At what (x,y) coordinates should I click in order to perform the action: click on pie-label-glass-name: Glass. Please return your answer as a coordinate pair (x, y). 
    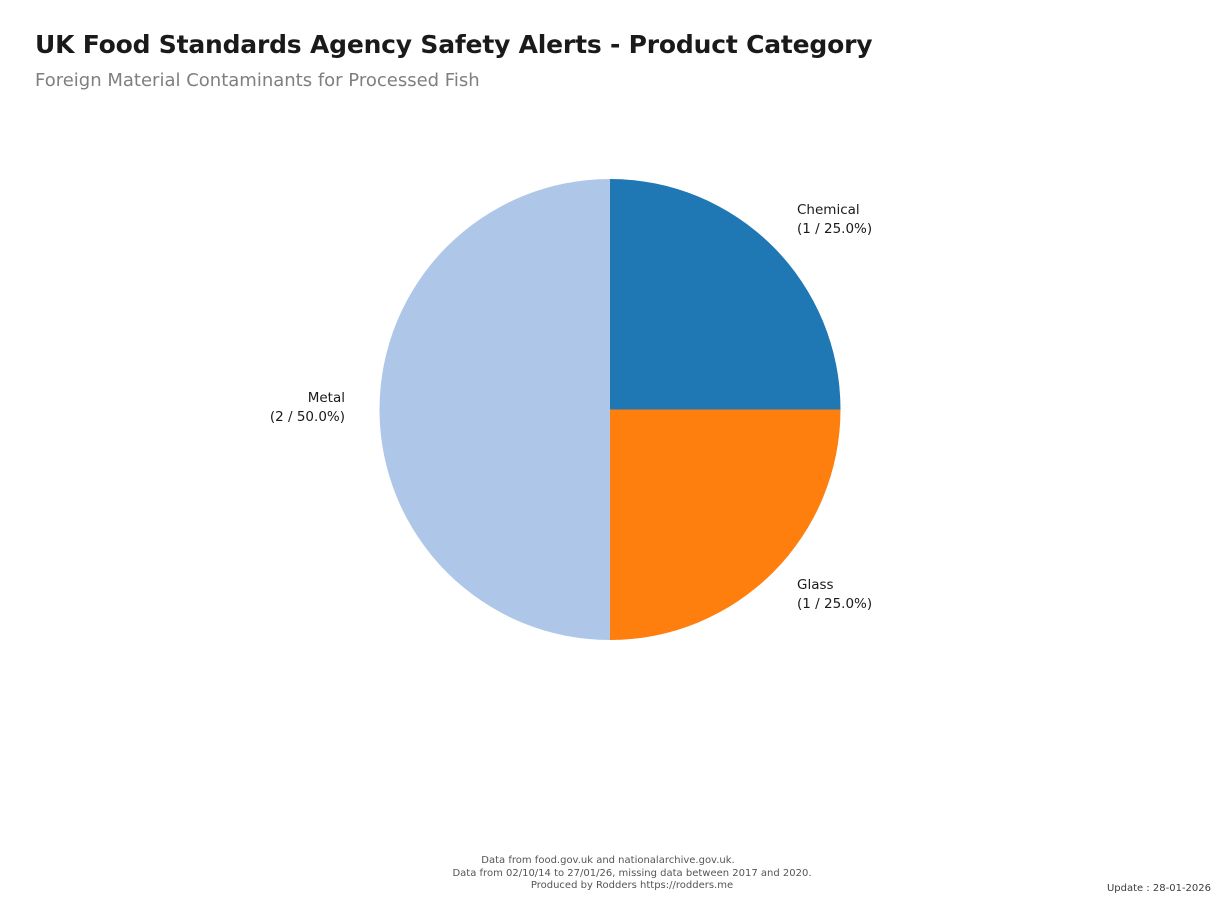
    Looking at the image, I should click on (815, 585).